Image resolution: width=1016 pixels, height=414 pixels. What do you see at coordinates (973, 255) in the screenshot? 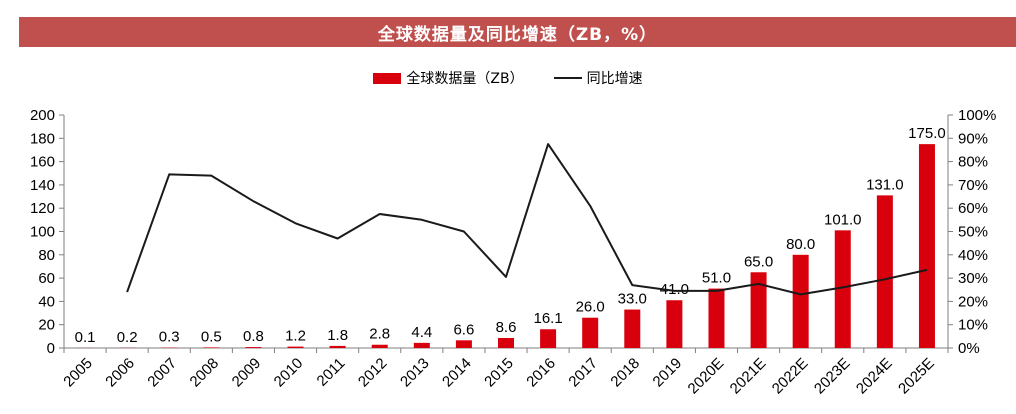
I see `y-right-tick-label: 40%` at bounding box center [973, 255].